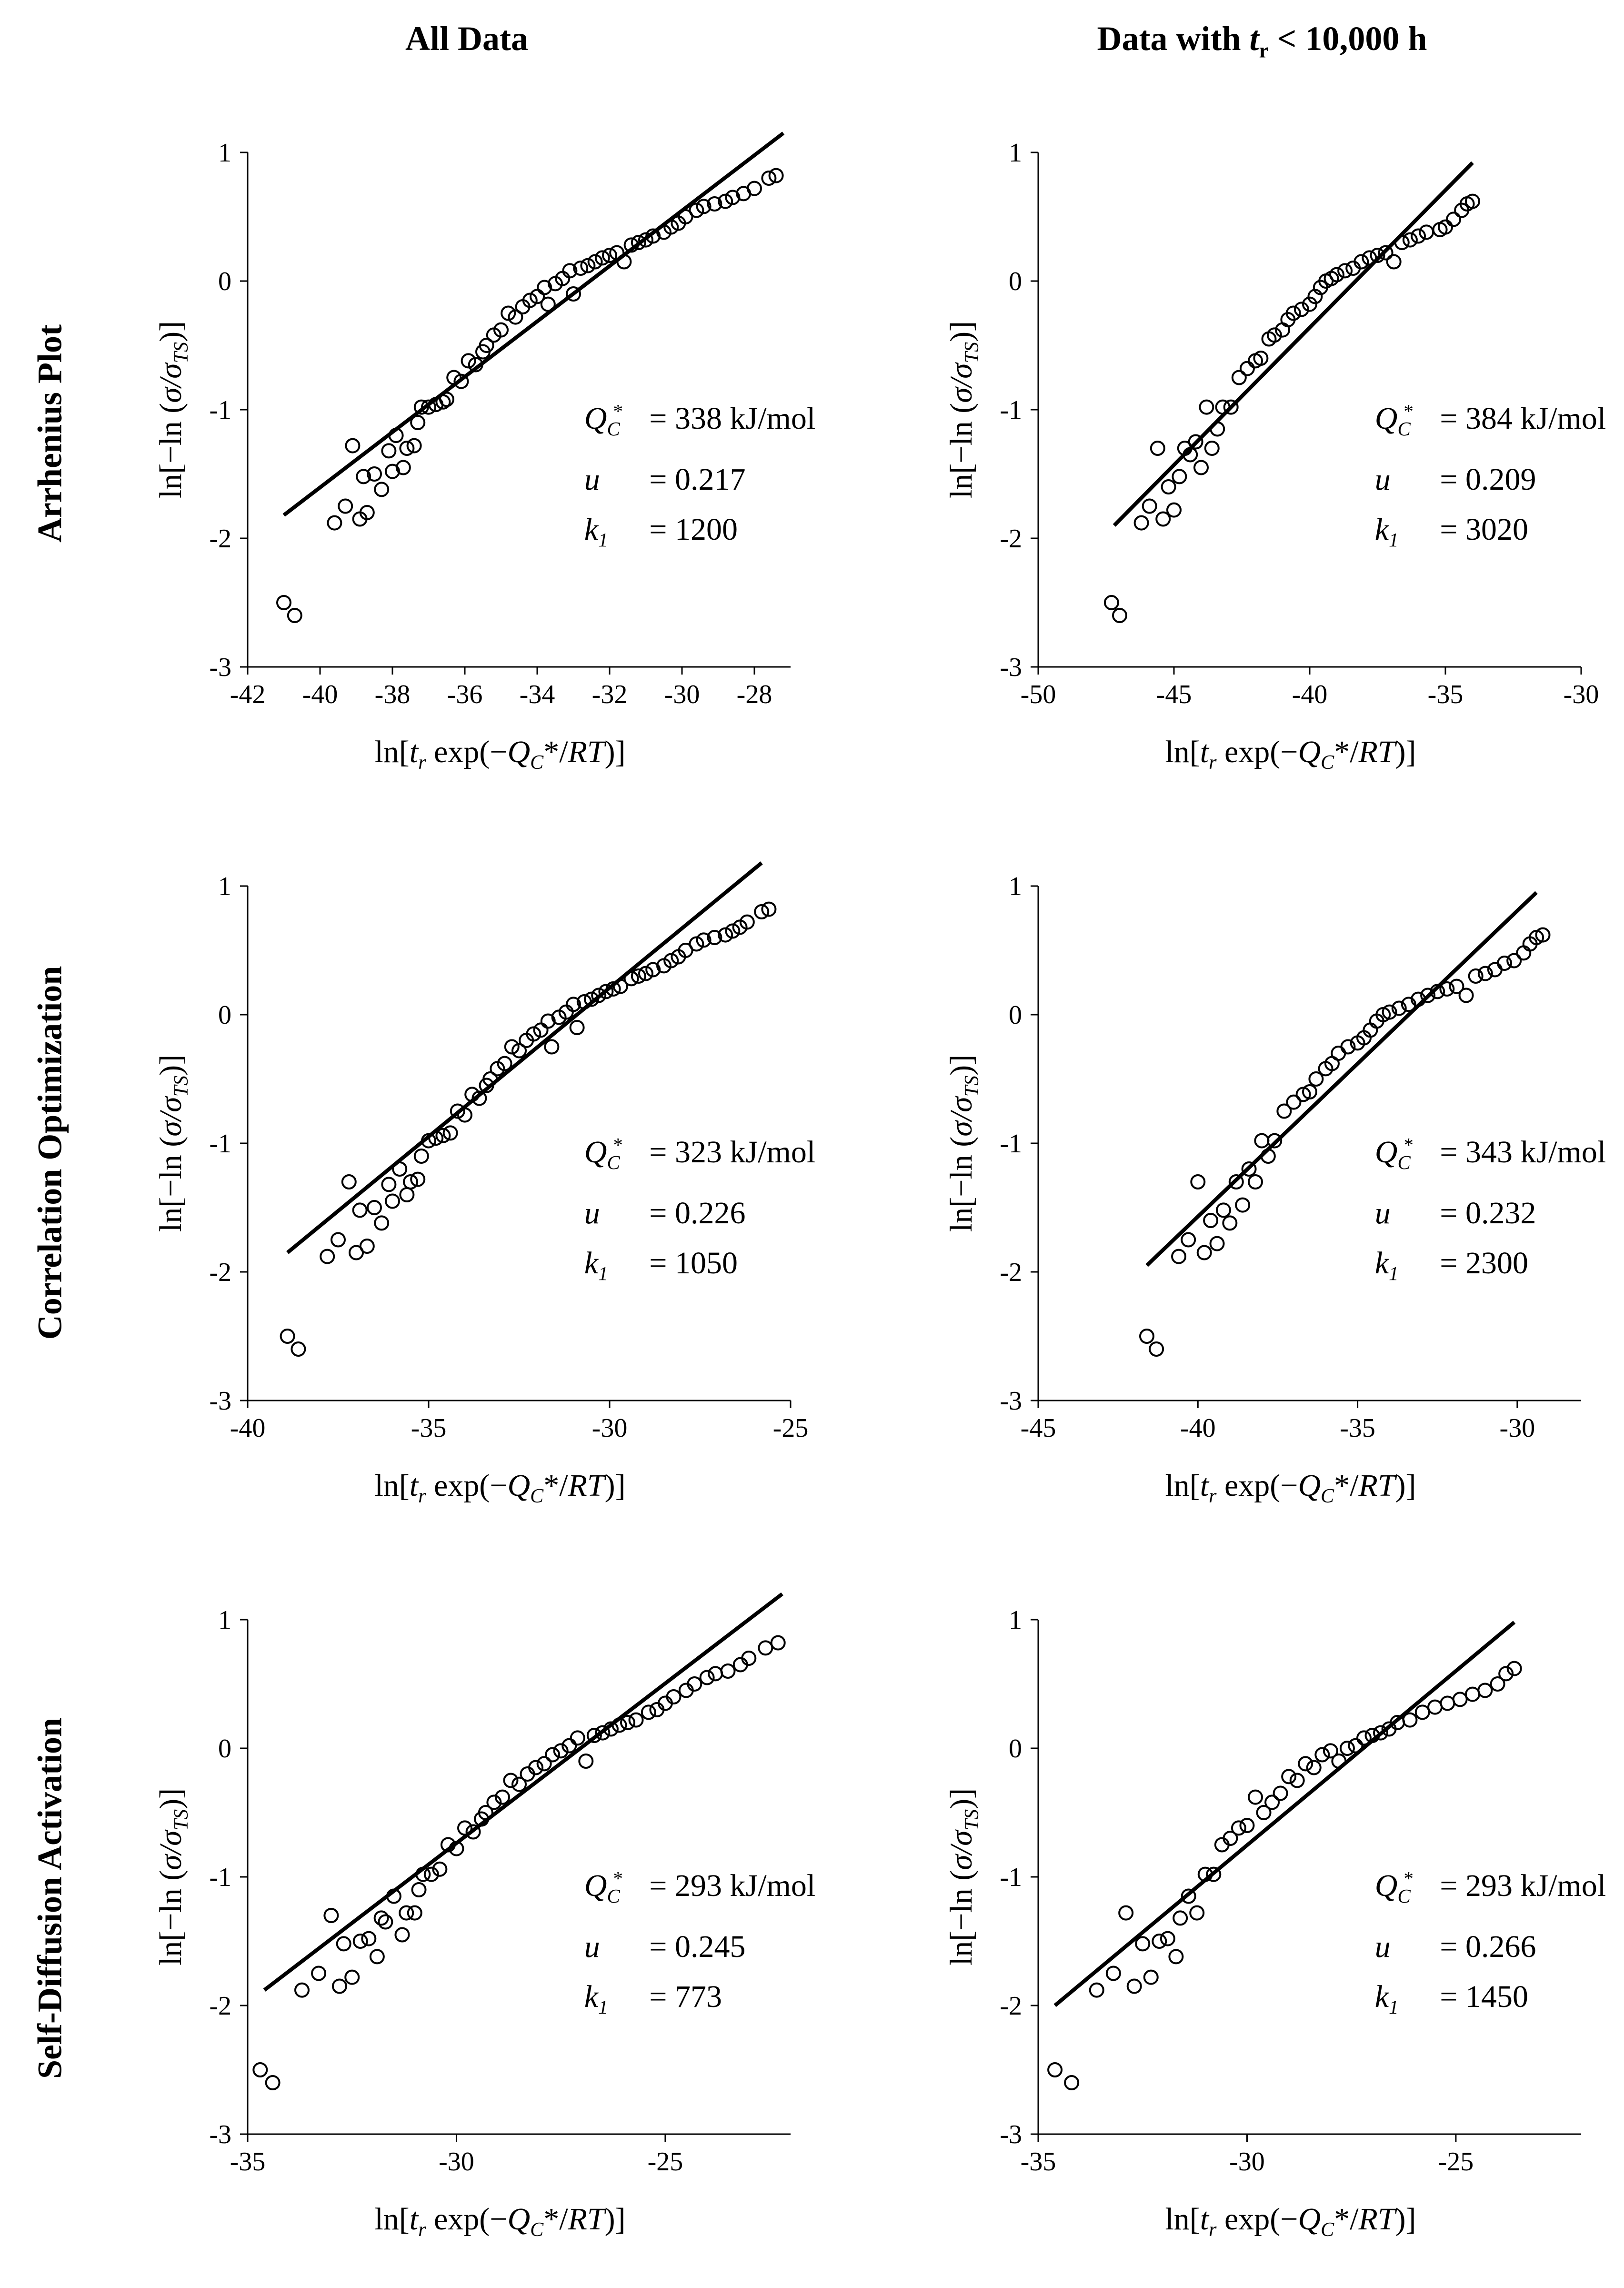 Image resolution: width=1624 pixels, height=2288 pixels. What do you see at coordinates (1011, 1401) in the screenshot?
I see `y-tick-label: -3` at bounding box center [1011, 1401].